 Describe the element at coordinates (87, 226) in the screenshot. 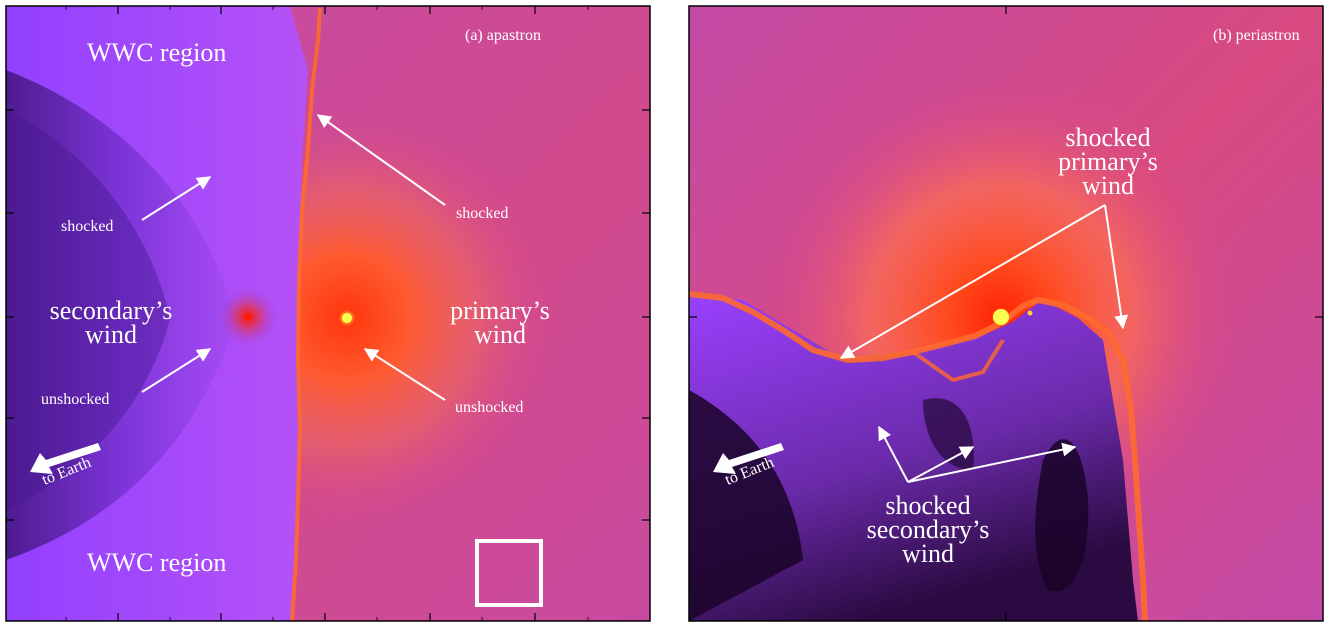

I see `shocked-left-label: shocked` at that location.